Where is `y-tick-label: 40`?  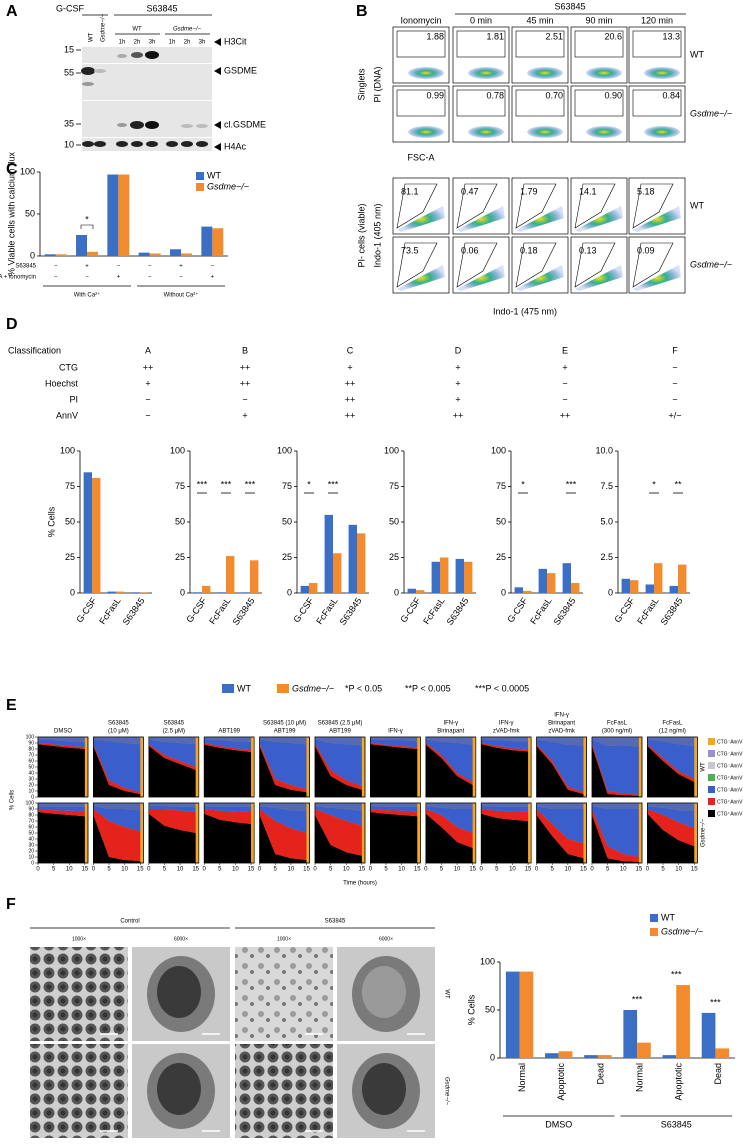
y-tick-label: 40 is located at coordinates (31, 839).